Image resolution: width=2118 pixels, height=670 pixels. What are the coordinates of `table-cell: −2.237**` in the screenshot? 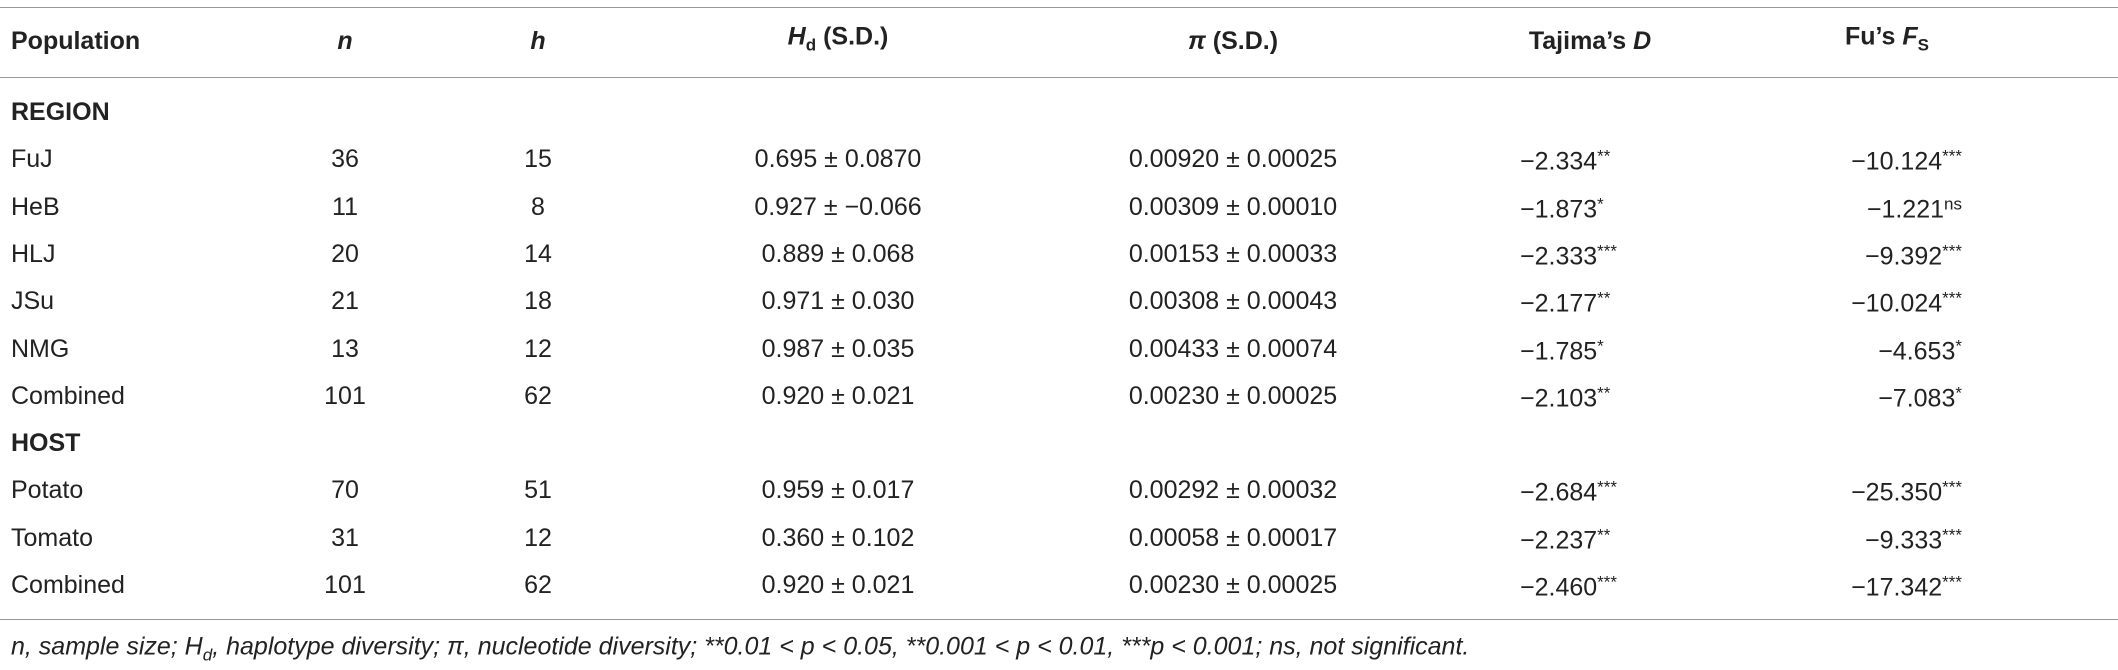 It's located at (1565, 537).